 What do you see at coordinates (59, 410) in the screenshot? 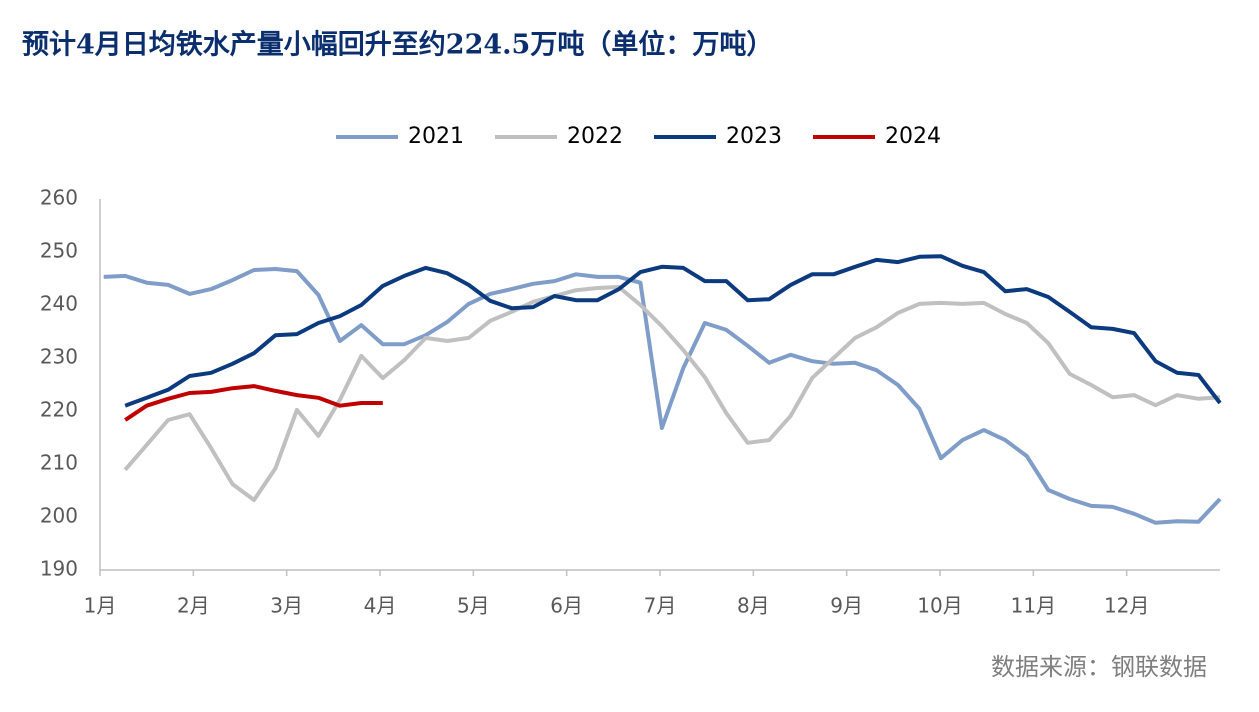
I see `y-tick-label: 220` at bounding box center [59, 410].